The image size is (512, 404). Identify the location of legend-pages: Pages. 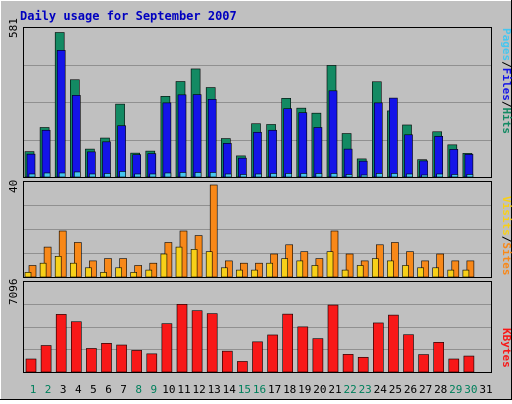
(506, 44).